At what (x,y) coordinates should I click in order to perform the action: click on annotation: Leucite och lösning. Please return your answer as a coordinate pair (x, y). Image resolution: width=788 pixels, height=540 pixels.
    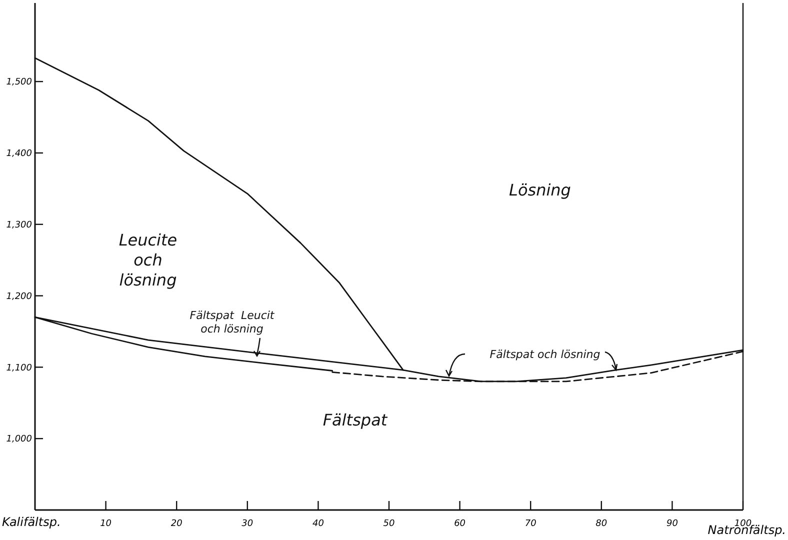
    Looking at the image, I should click on (148, 260).